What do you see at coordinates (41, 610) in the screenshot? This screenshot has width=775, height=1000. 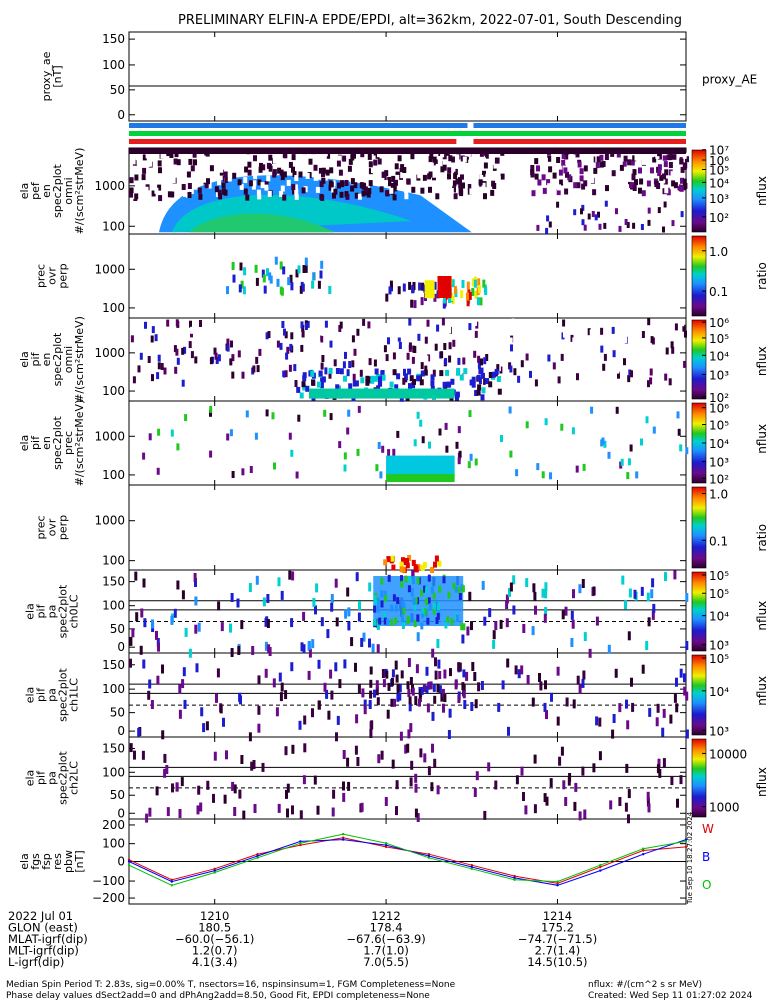 I see `ylabel-line: pif` at bounding box center [41, 610].